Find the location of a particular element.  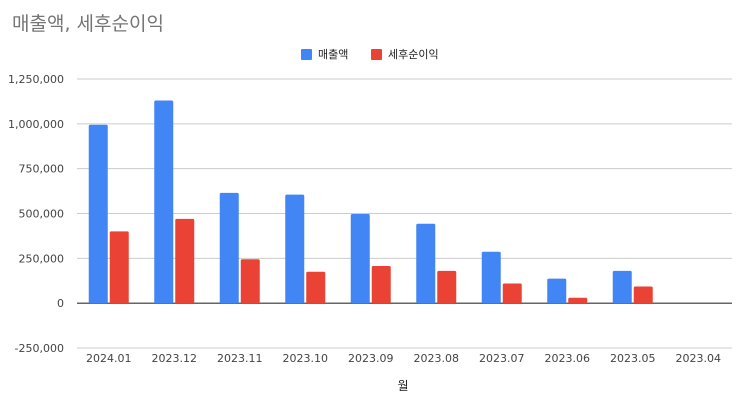

legend: 매출액 세후순이익 is located at coordinates (370, 54).